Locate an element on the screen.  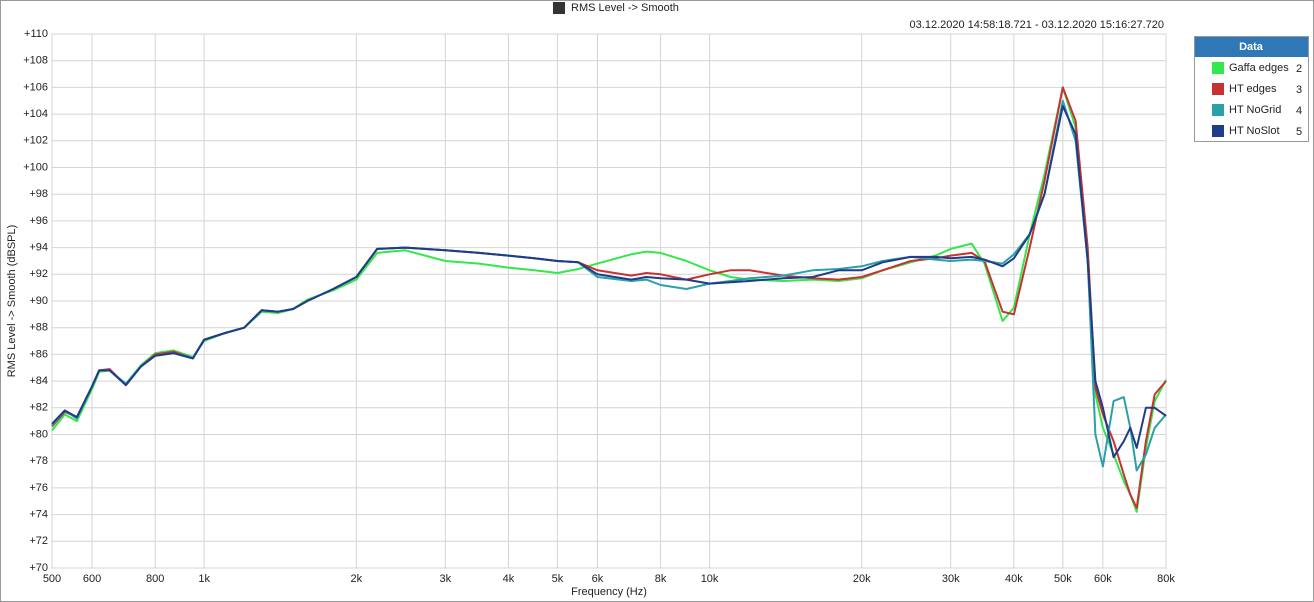
legend-index: 5 is located at coordinates (1299, 132).